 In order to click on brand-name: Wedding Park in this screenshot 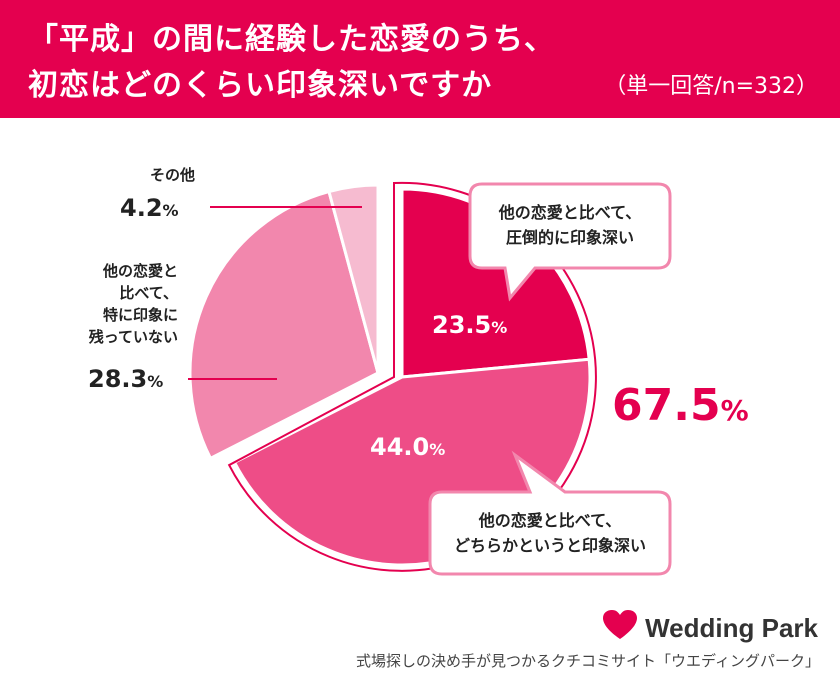, I will do `click(731, 628)`.